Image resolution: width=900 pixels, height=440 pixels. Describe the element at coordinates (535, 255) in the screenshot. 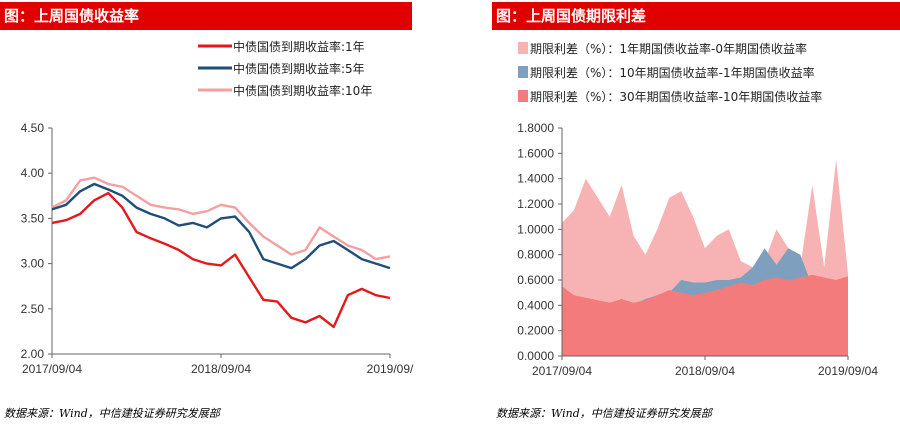

I see `y-tick-label: 0.8000` at that location.